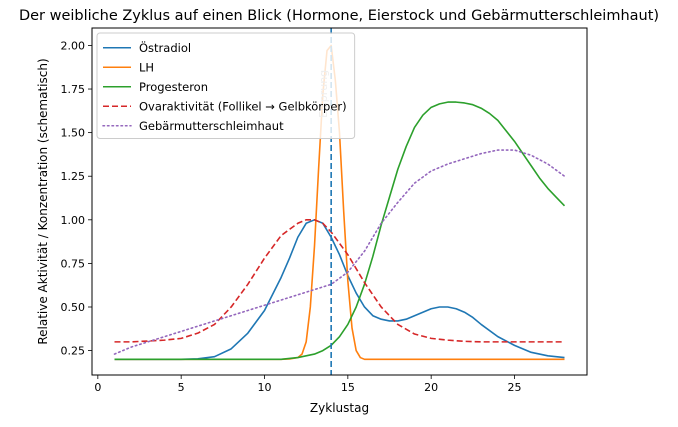 Image resolution: width=678 pixels, height=427 pixels. What do you see at coordinates (73, 351) in the screenshot?
I see `y-tick-label: 0.25` at bounding box center [73, 351].